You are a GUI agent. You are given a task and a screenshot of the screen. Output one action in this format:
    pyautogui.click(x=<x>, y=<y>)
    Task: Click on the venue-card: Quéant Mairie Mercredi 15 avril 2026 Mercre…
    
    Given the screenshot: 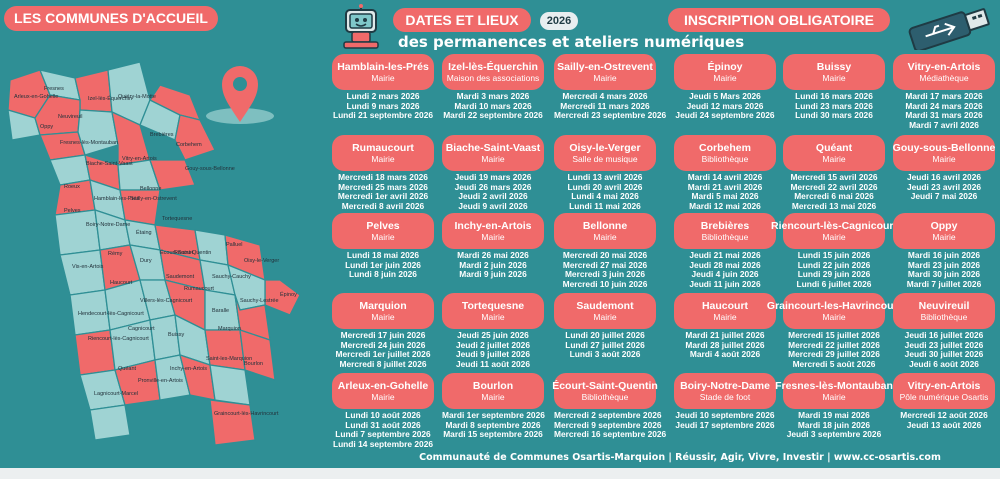 What is the action you would take?
    pyautogui.click(x=834, y=173)
    